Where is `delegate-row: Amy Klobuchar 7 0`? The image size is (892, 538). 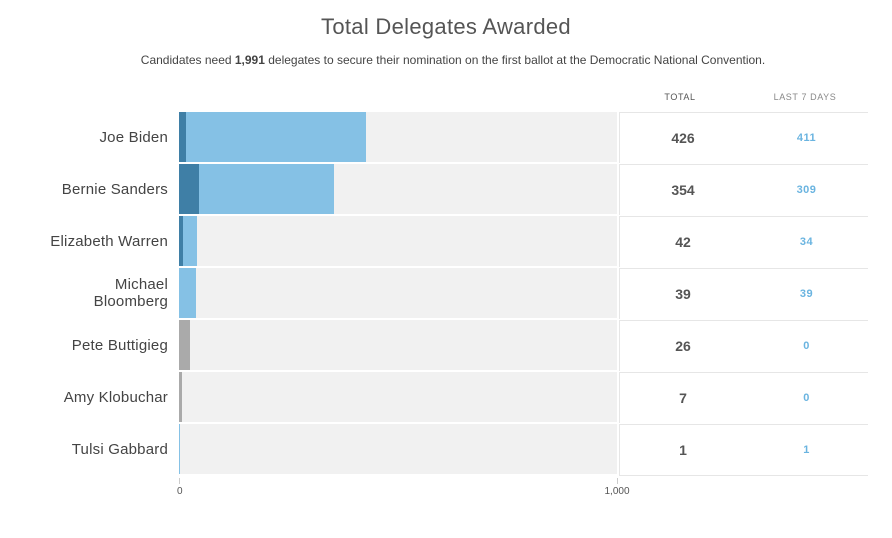 delegate-row: Amy Klobuchar 7 0 is located at coordinates (446, 398).